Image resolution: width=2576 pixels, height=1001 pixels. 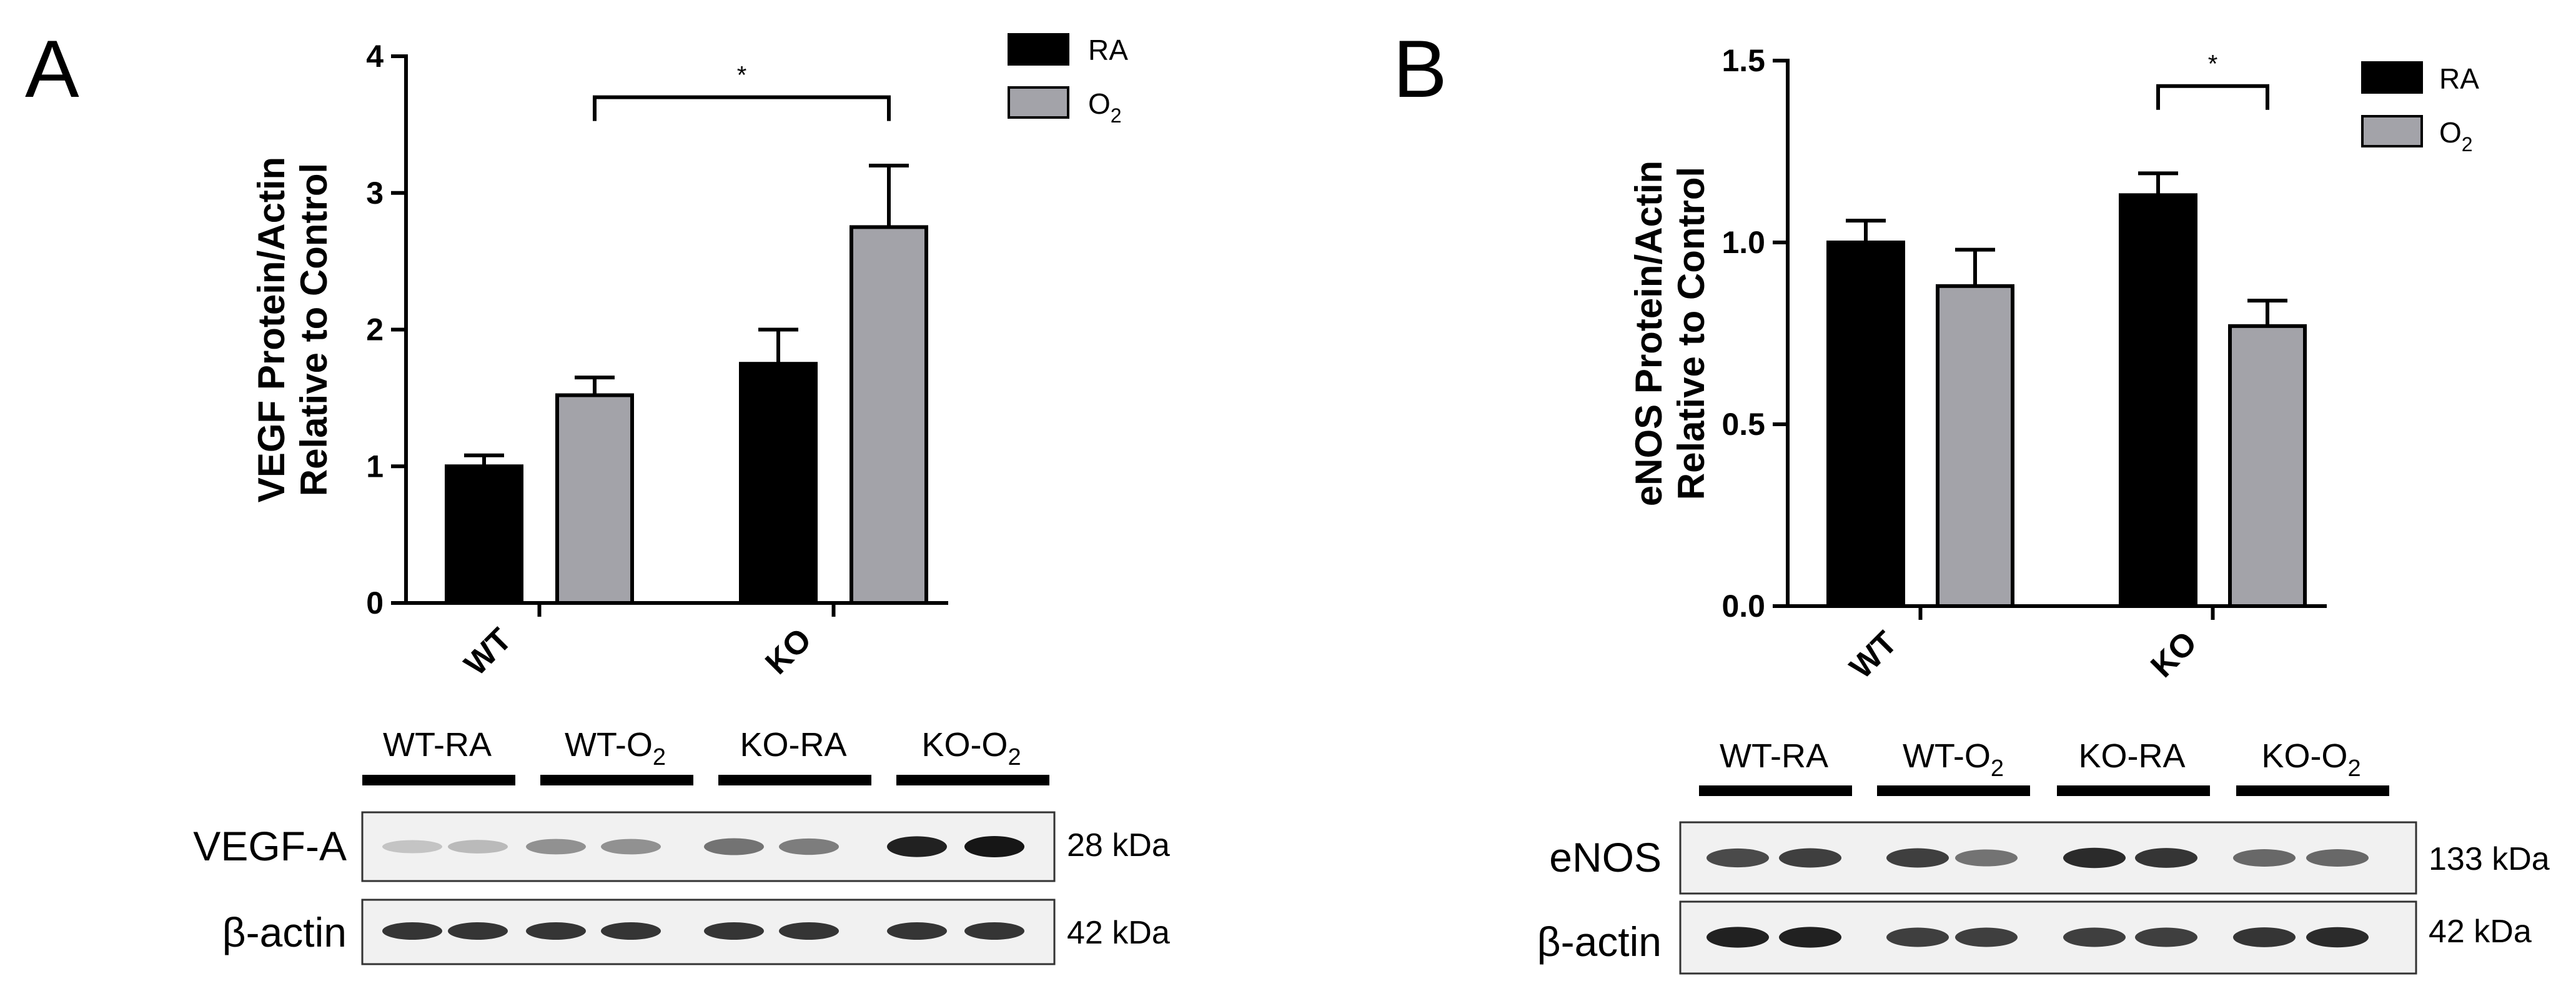 What do you see at coordinates (2392, 77) in the screenshot?
I see `legend-swatch-ra` at bounding box center [2392, 77].